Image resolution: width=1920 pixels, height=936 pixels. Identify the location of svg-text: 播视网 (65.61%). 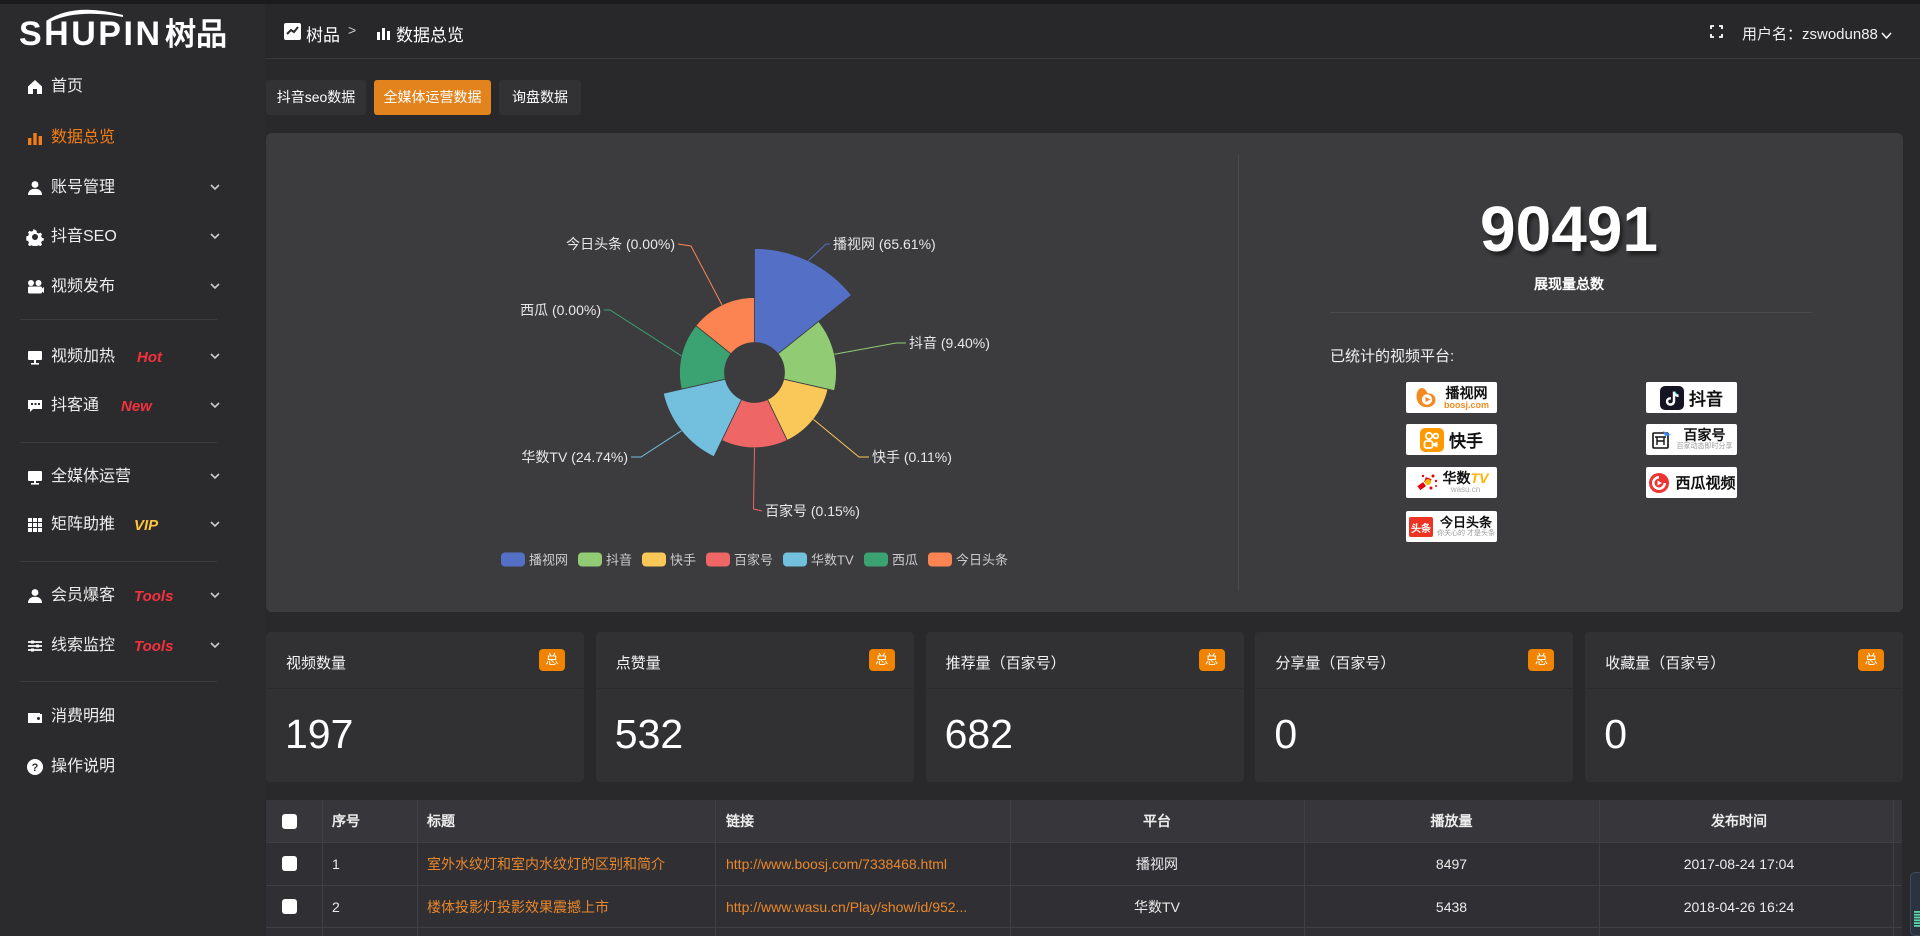
(884, 244).